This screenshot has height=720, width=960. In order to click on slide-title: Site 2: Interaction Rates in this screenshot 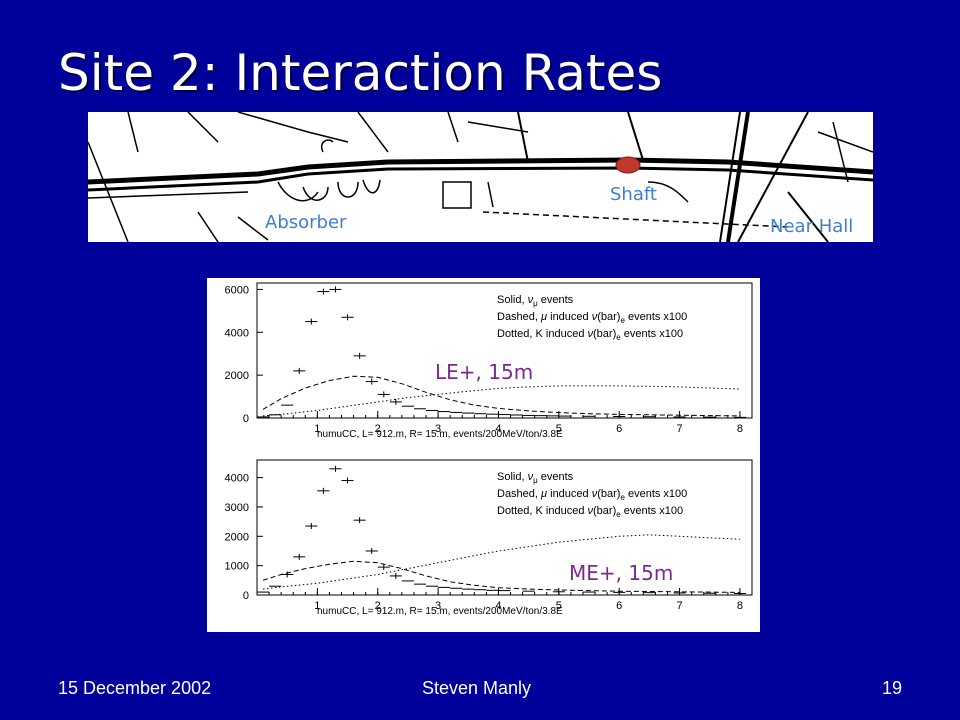, I will do `click(360, 73)`.